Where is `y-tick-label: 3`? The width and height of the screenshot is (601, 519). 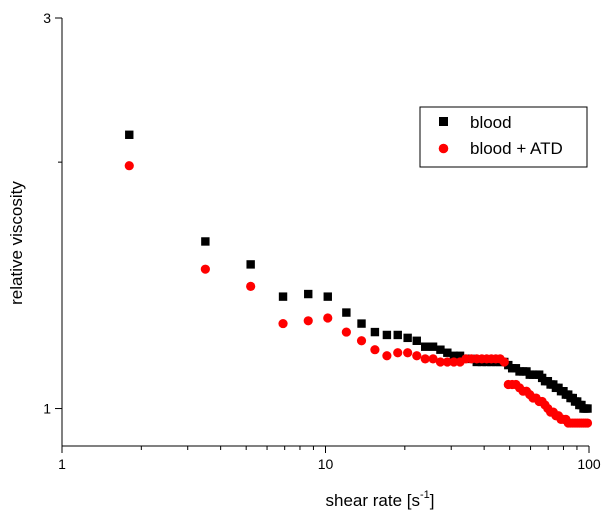 y-tick-label: 3 is located at coordinates (47, 18).